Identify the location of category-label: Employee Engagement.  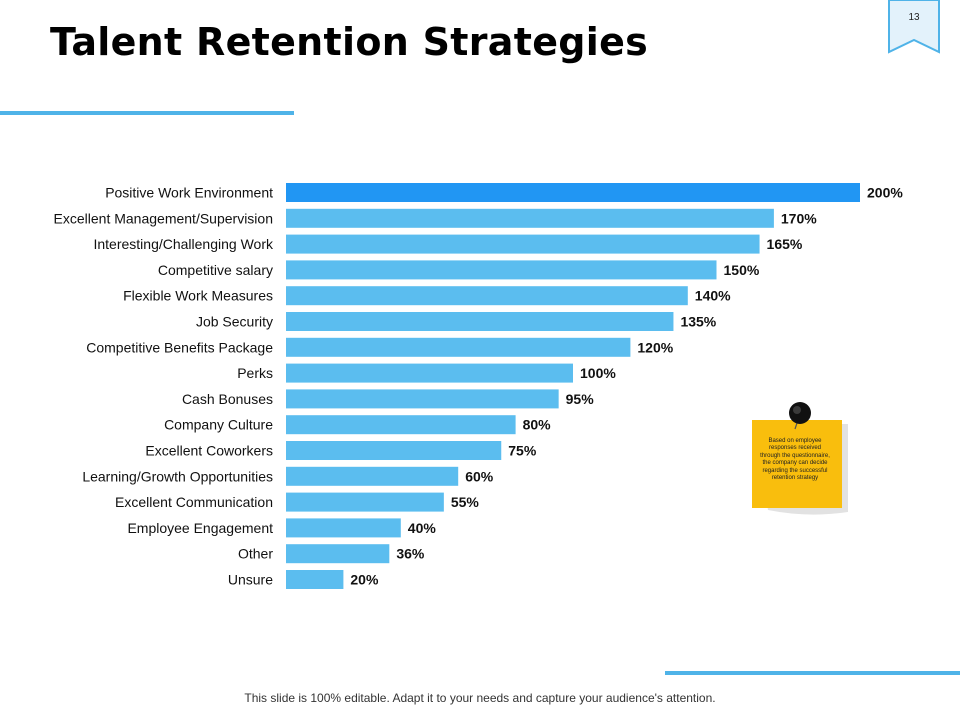
(200, 528).